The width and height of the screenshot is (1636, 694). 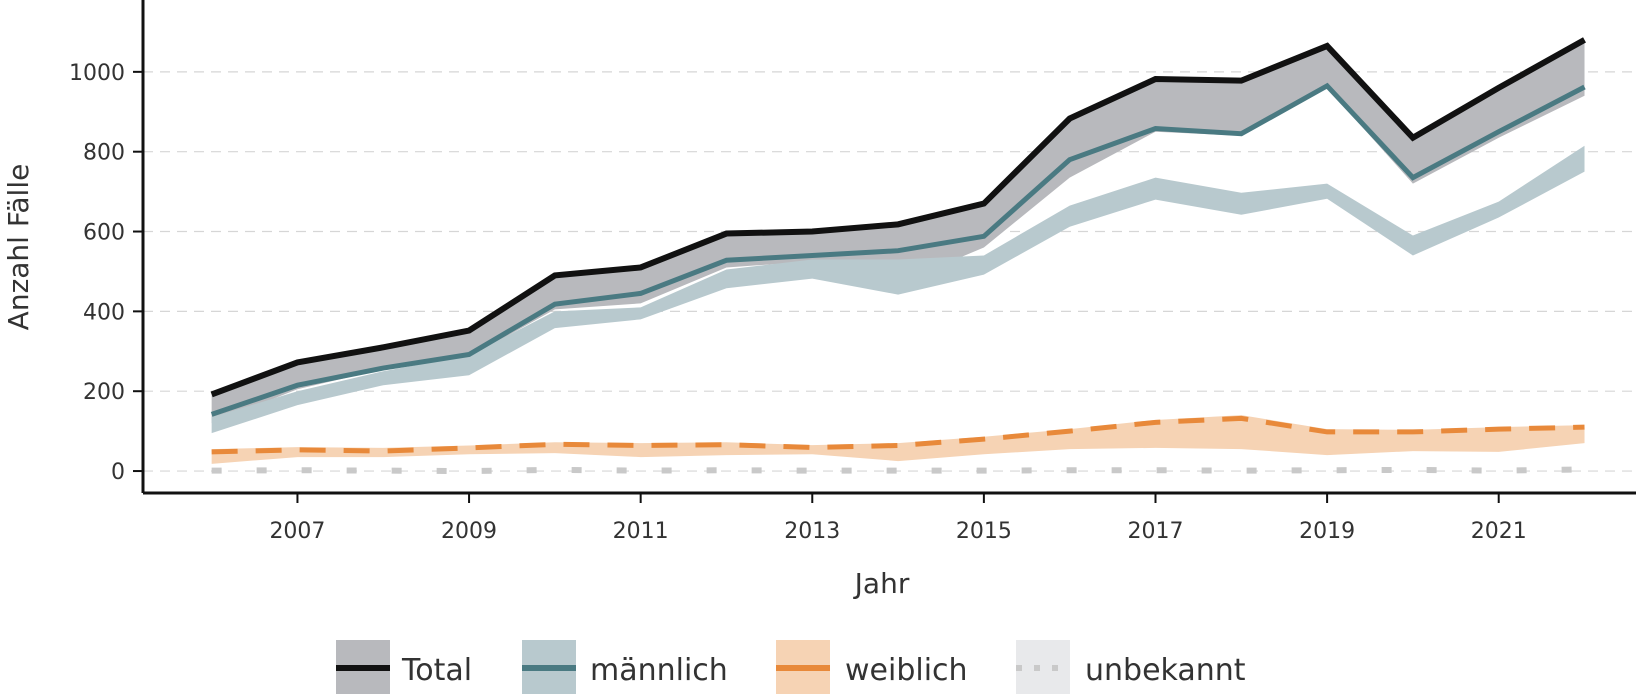 What do you see at coordinates (984, 531) in the screenshot?
I see `x-tick-label: 2015` at bounding box center [984, 531].